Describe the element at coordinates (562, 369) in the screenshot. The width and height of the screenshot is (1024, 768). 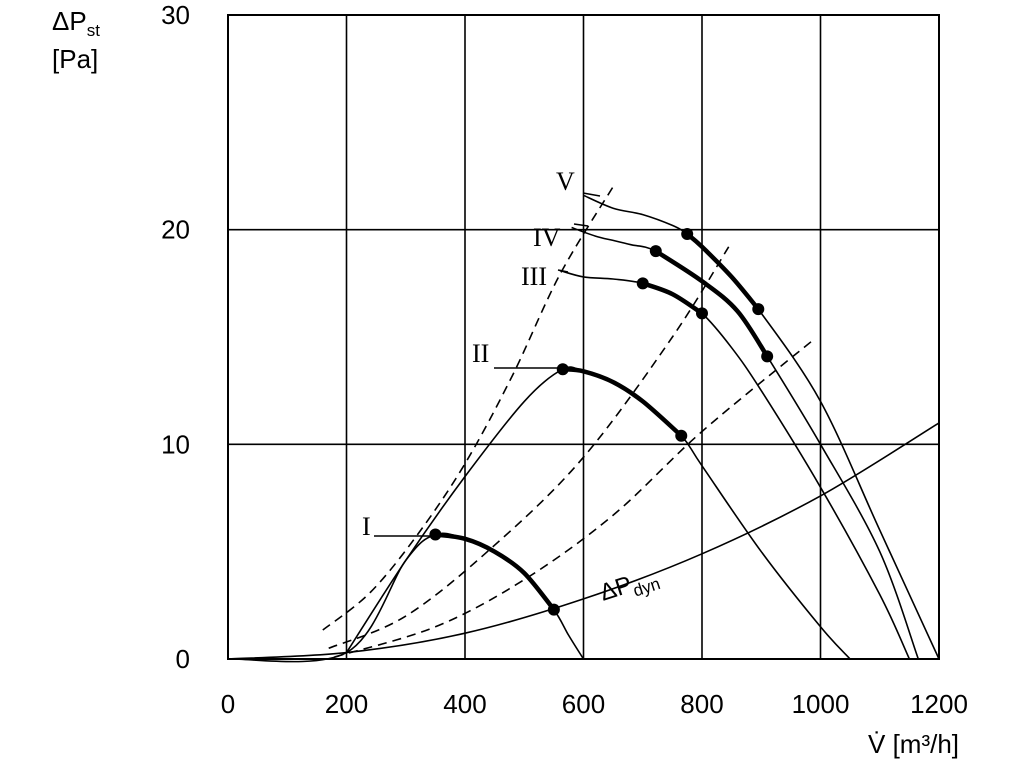
I see `operating-point-ii-start` at that location.